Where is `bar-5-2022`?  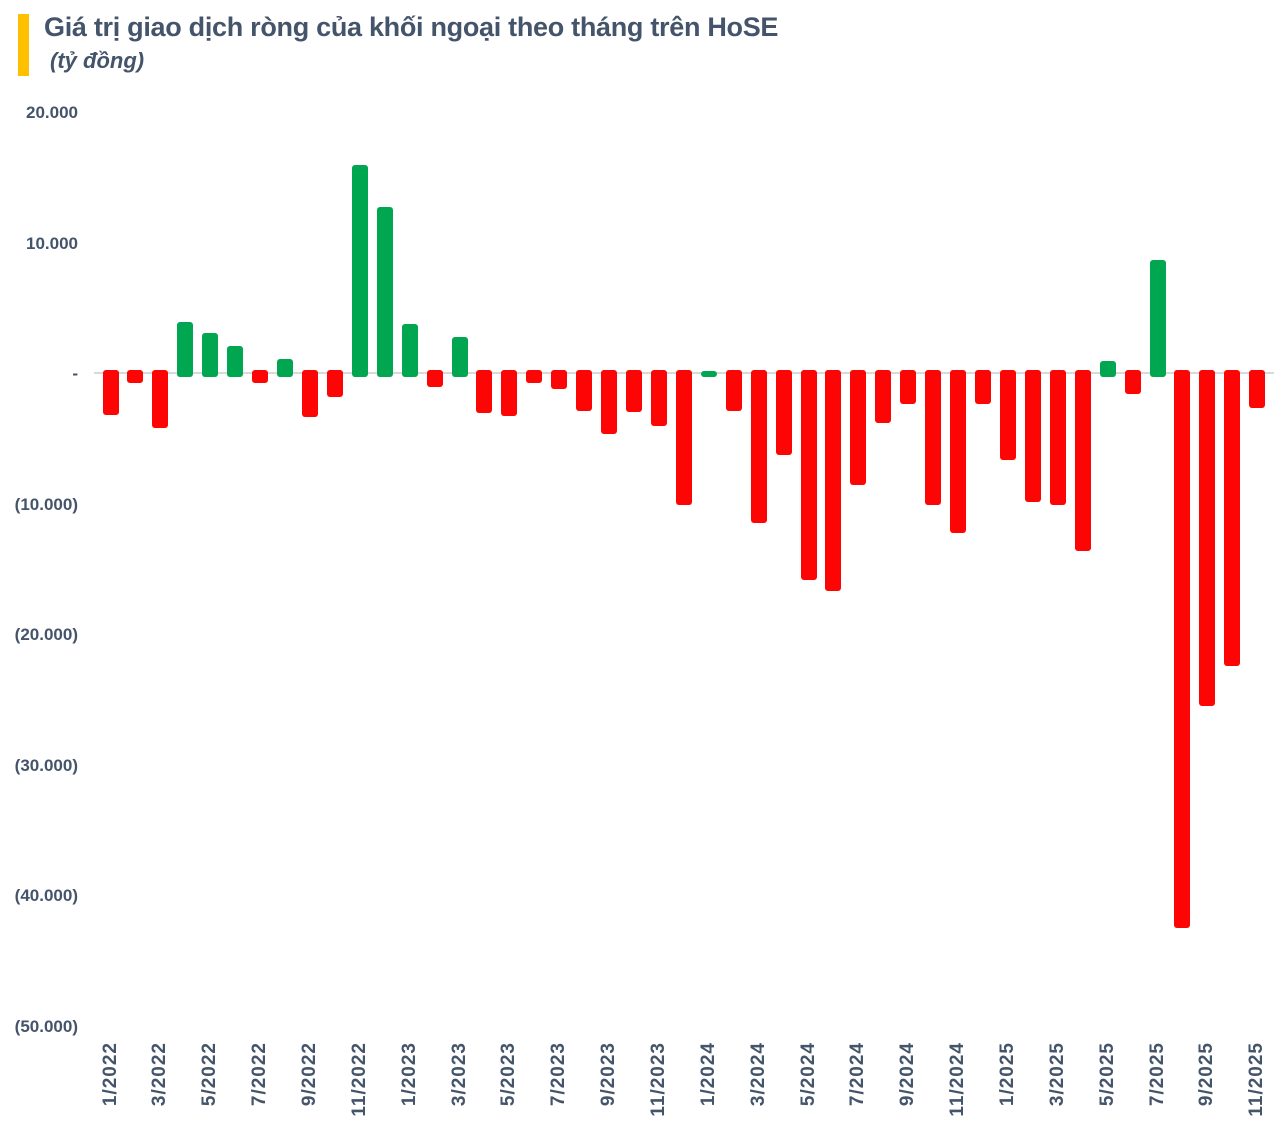 bar-5-2022 is located at coordinates (210, 354).